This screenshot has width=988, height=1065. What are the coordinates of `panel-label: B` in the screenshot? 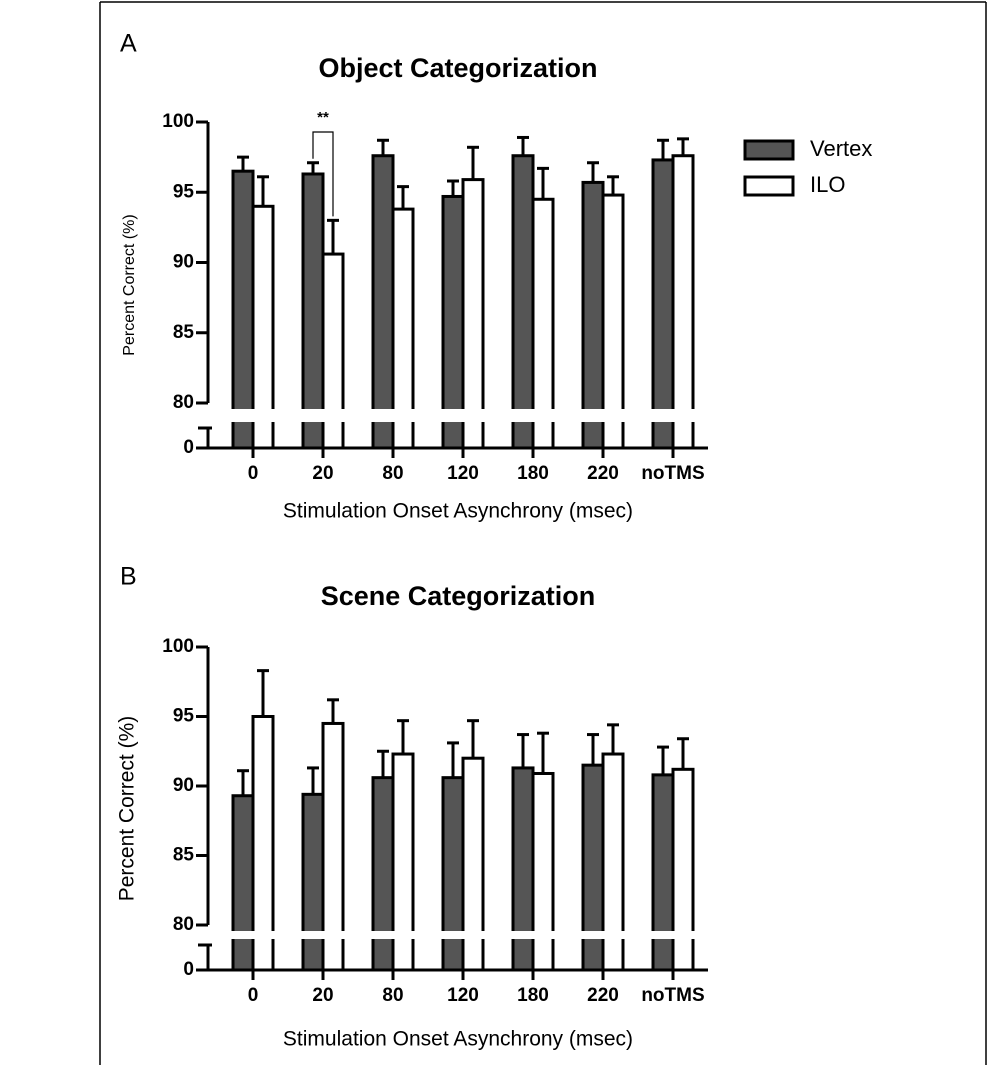 It's located at (128, 577).